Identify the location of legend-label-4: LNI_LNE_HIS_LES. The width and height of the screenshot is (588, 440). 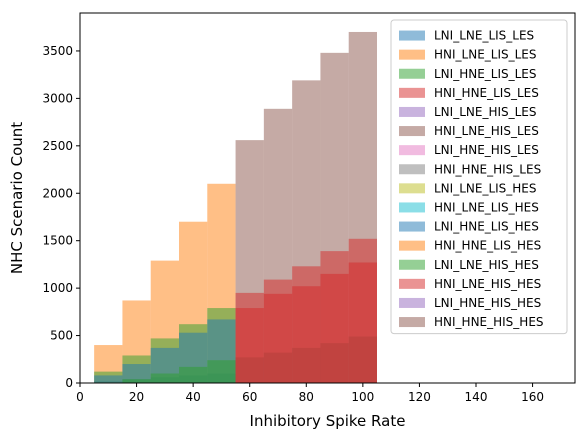
(485, 112).